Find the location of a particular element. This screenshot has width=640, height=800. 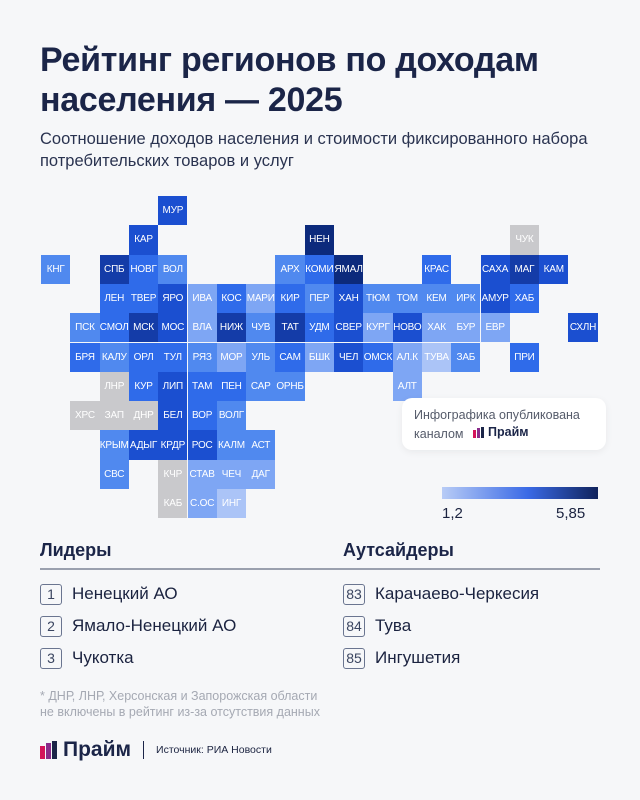

color-scale-max: 5,85 is located at coordinates (571, 513).